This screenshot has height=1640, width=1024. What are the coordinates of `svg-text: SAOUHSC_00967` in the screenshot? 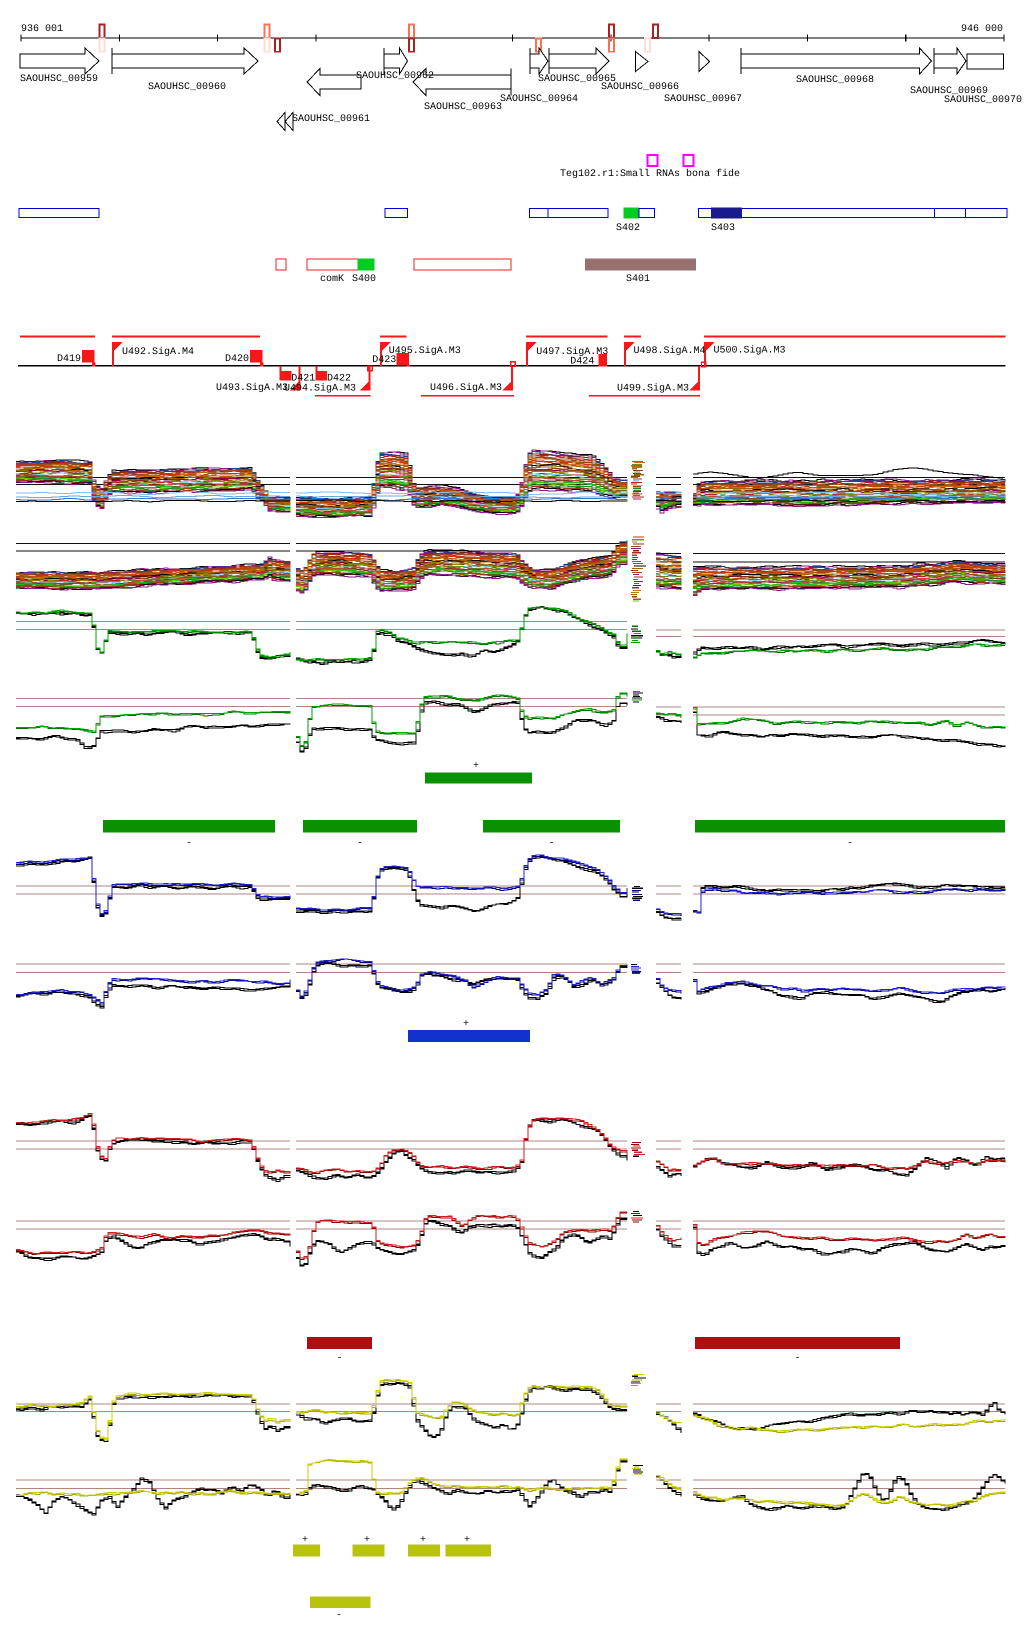 It's located at (703, 99).